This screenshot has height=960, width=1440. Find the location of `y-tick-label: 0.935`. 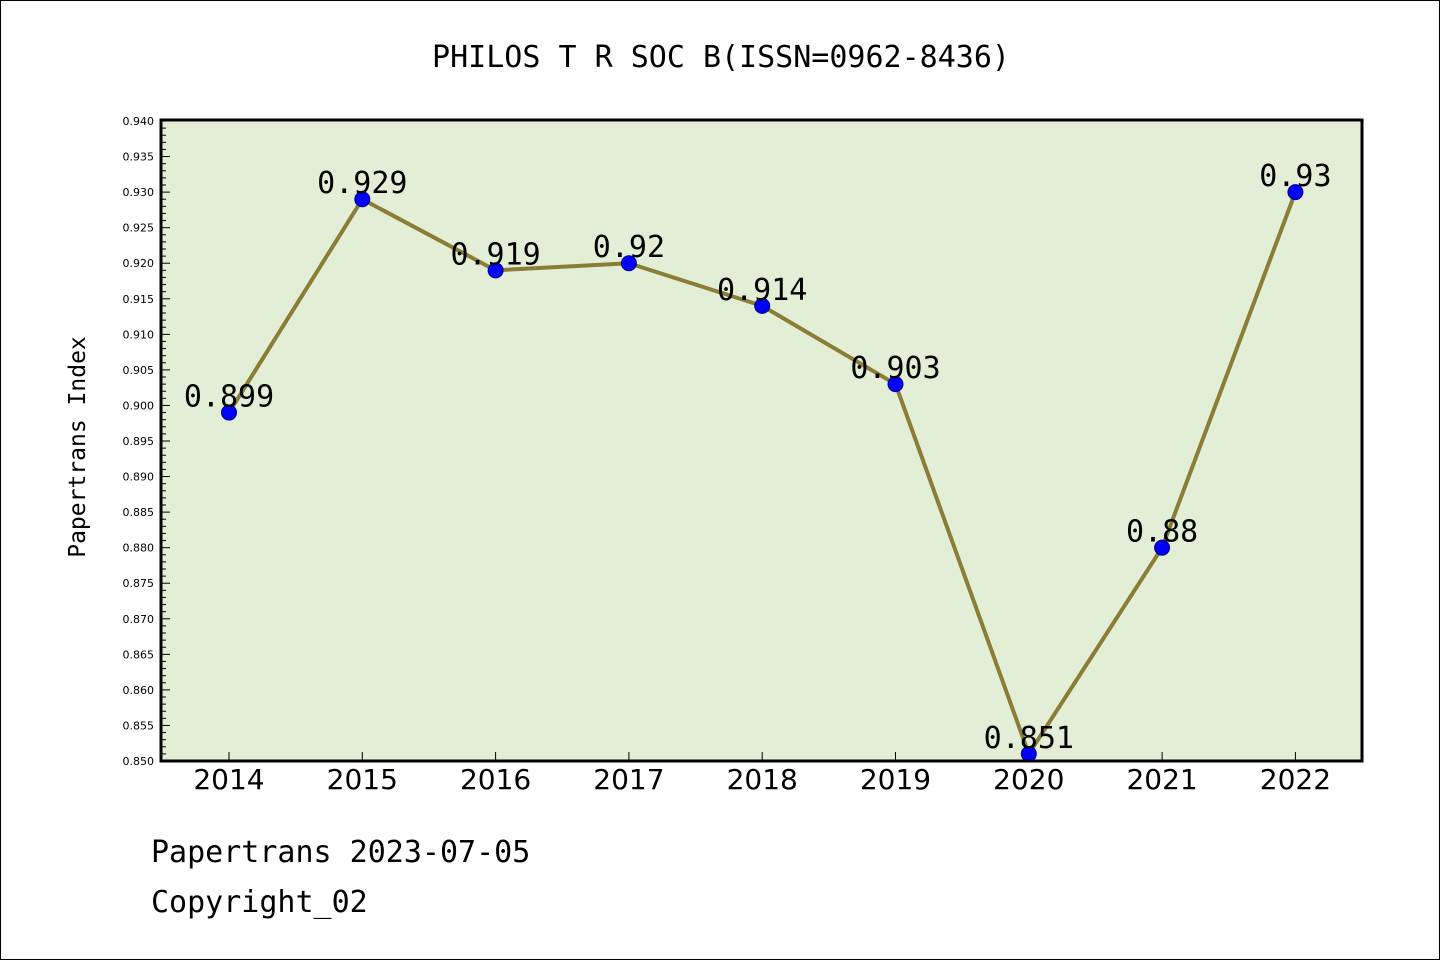

y-tick-label: 0.935 is located at coordinates (139, 157).